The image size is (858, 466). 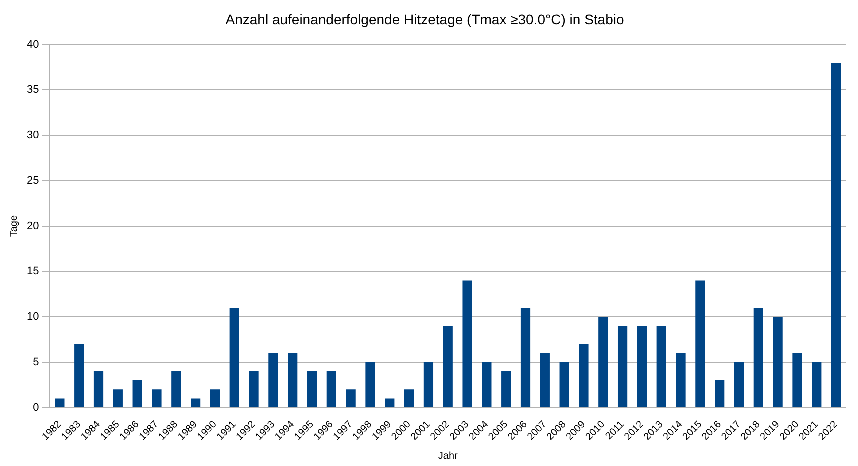 What do you see at coordinates (36, 362) in the screenshot?
I see `y-tick-label: 5` at bounding box center [36, 362].